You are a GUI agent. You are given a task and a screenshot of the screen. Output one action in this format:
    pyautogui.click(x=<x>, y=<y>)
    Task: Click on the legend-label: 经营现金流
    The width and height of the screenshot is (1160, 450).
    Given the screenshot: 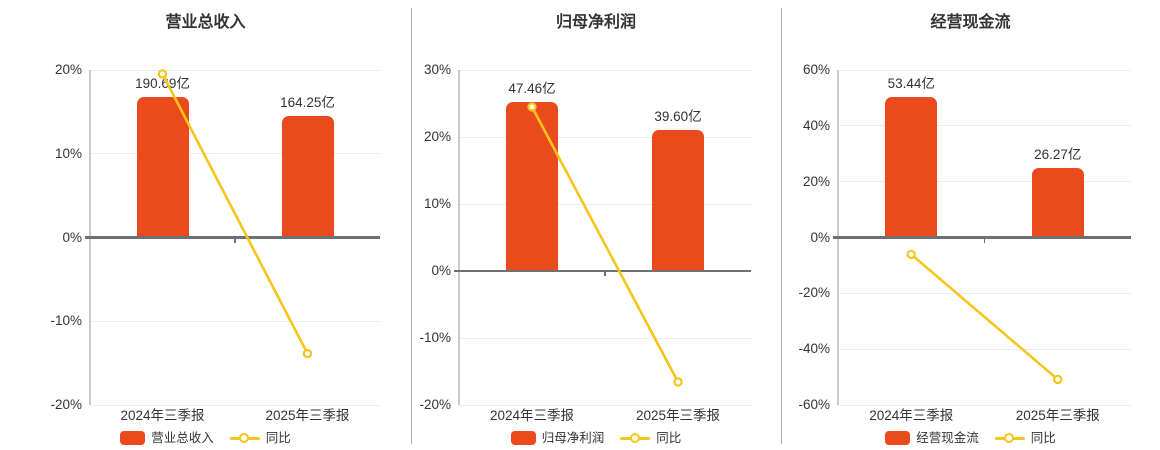 What is the action you would take?
    pyautogui.click(x=947, y=438)
    